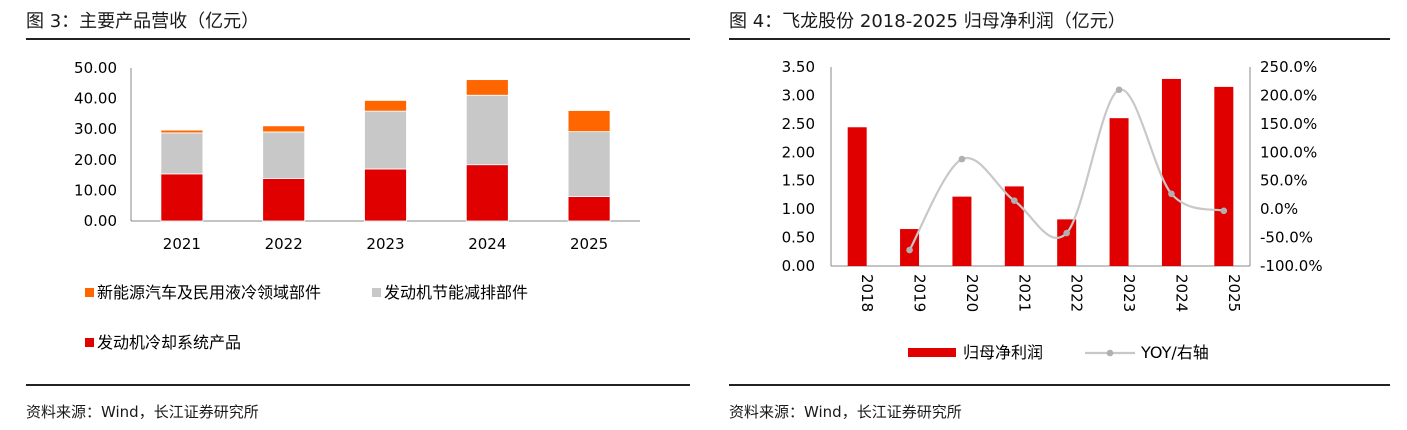  What do you see at coordinates (1288, 67) in the screenshot?
I see `y2-tick-label: 250.0%` at bounding box center [1288, 67].